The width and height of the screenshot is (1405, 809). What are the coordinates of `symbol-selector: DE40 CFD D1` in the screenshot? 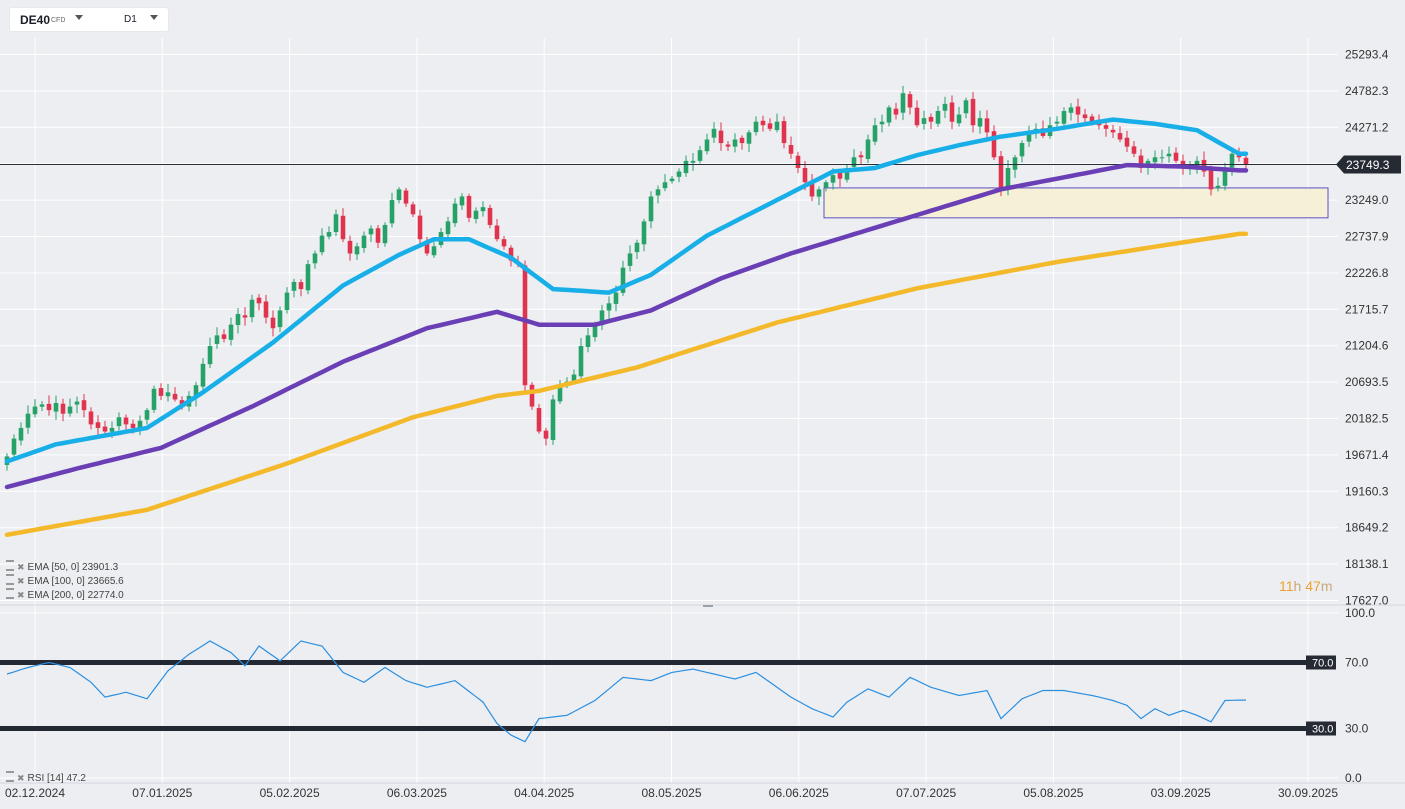 It's located at (89, 19).